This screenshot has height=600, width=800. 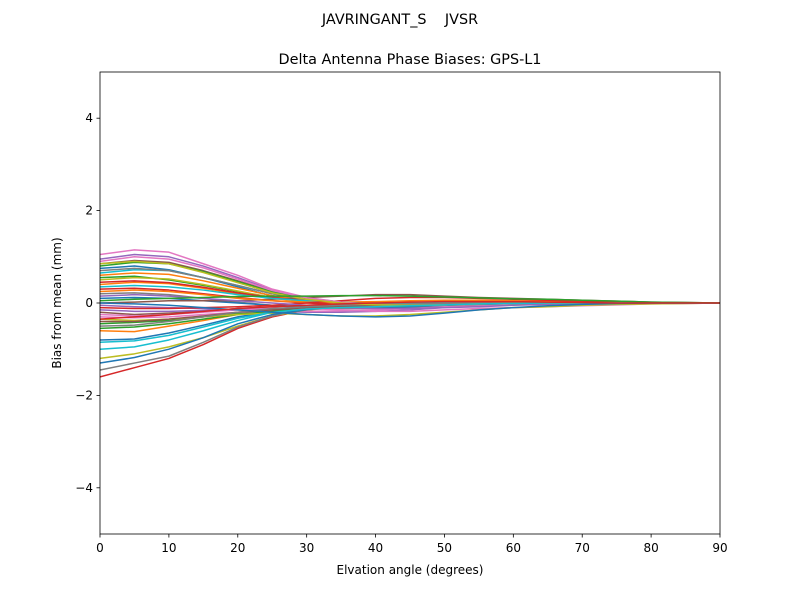 What do you see at coordinates (719, 548) in the screenshot?
I see `x-tick-label: 90` at bounding box center [719, 548].